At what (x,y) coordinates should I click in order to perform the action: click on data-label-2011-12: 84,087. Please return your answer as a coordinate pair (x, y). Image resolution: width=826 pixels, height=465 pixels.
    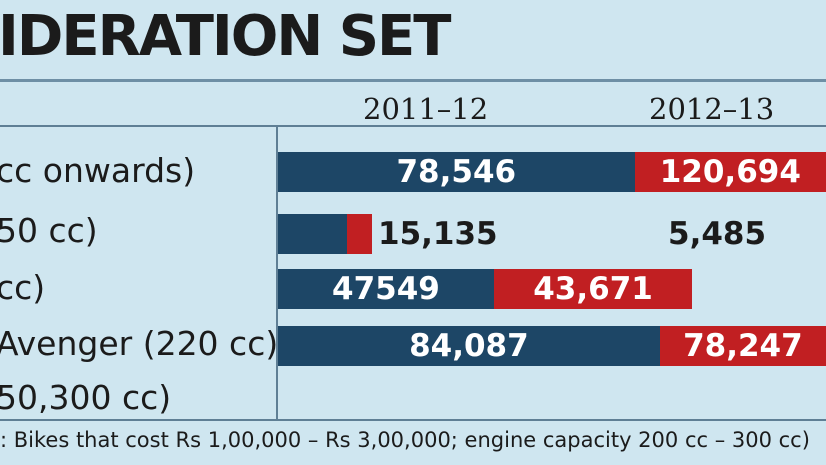
    Looking at the image, I should click on (469, 346).